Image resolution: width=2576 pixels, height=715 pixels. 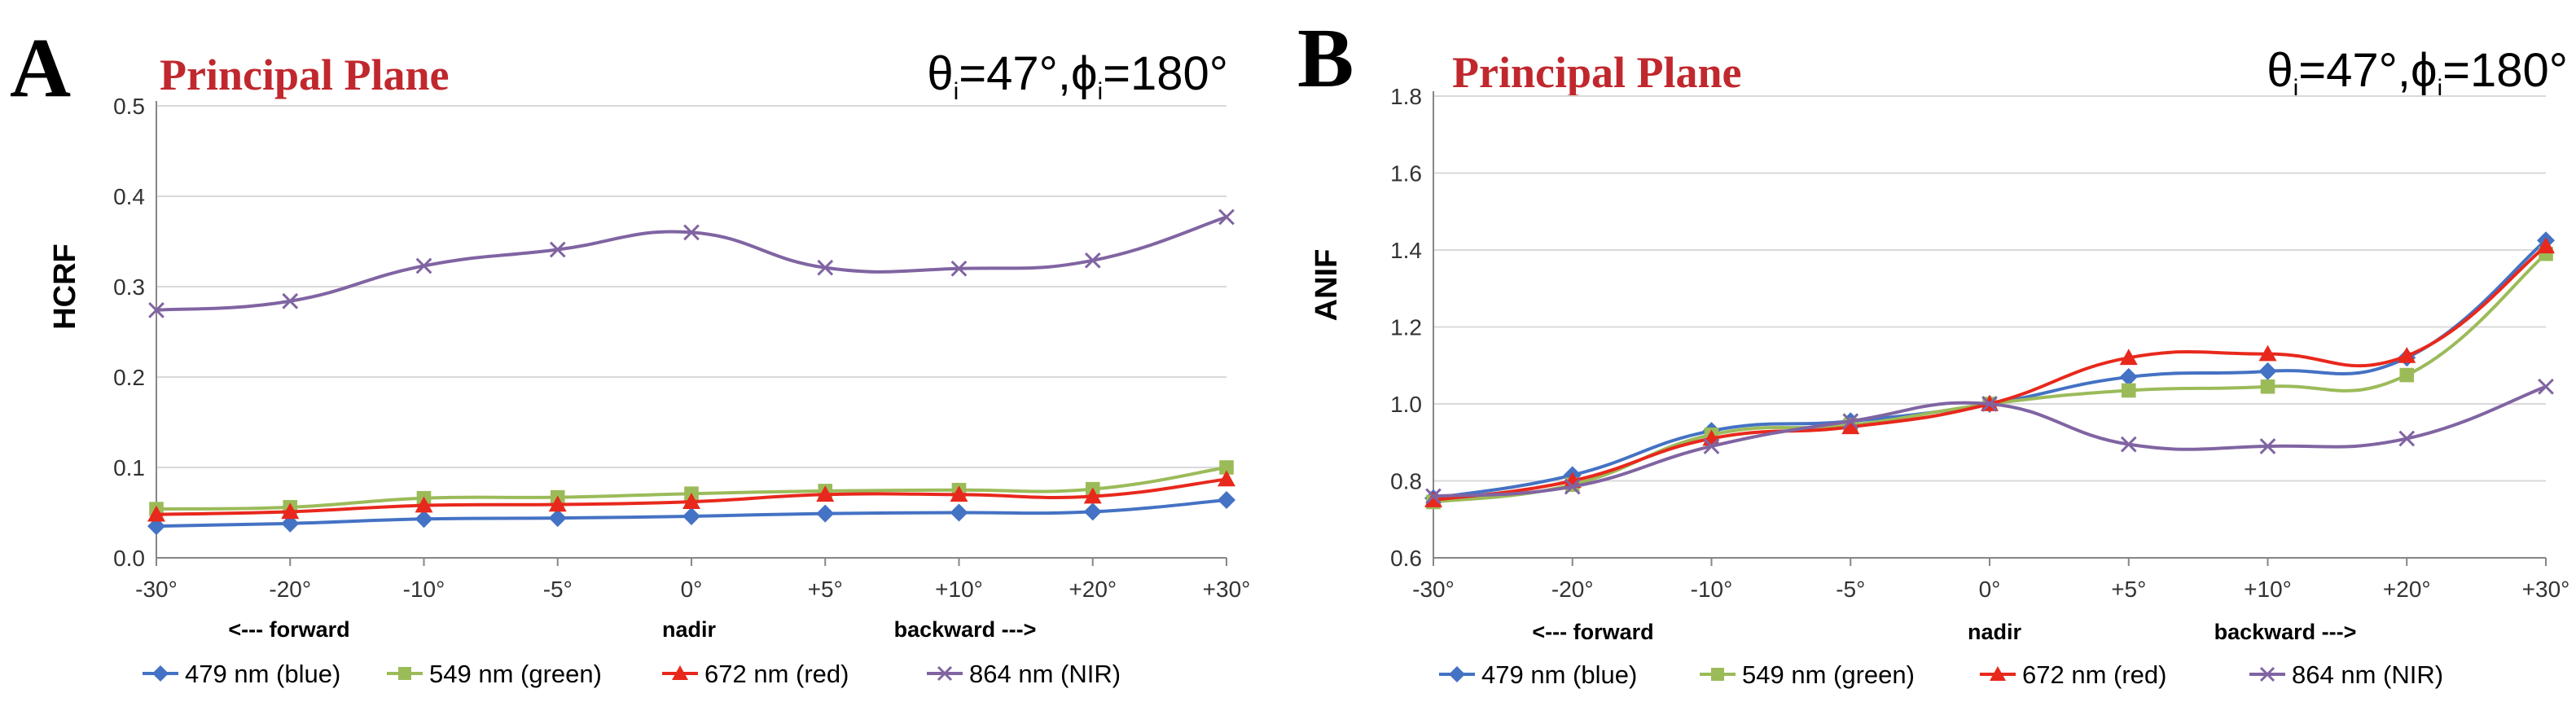 What do you see at coordinates (129, 287) in the screenshot?
I see `y-tick-label: 0.3` at bounding box center [129, 287].